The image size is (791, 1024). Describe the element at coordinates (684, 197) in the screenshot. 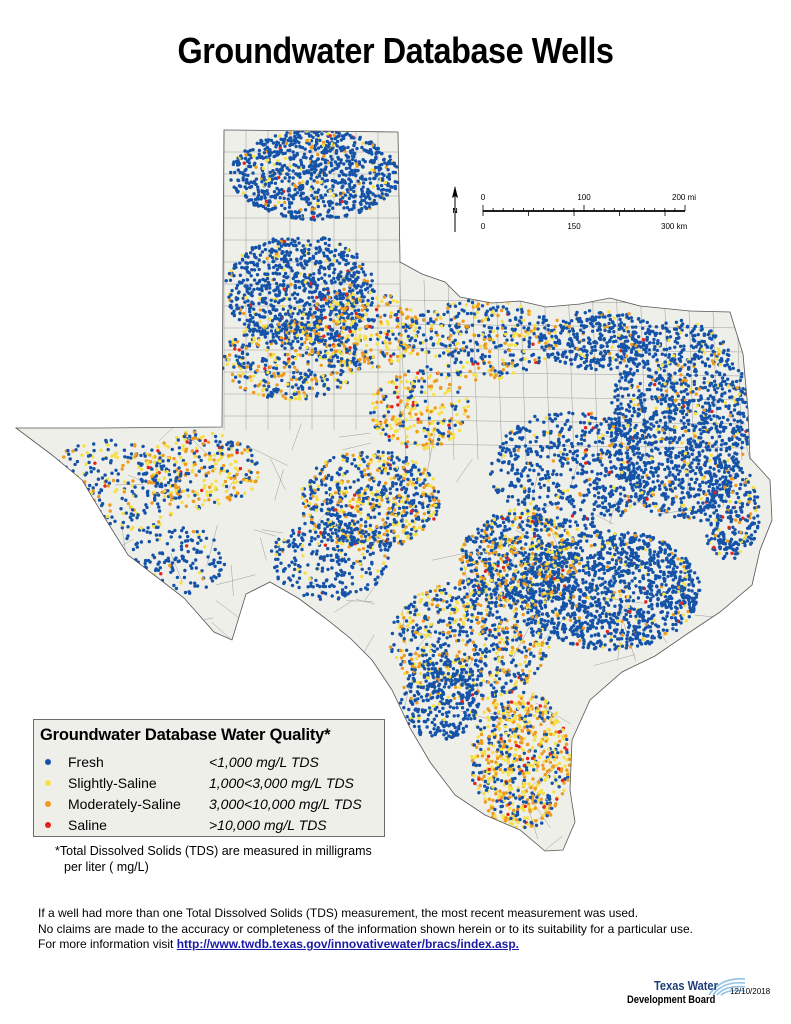

I see `scale-mi-200: 200 mi` at that location.